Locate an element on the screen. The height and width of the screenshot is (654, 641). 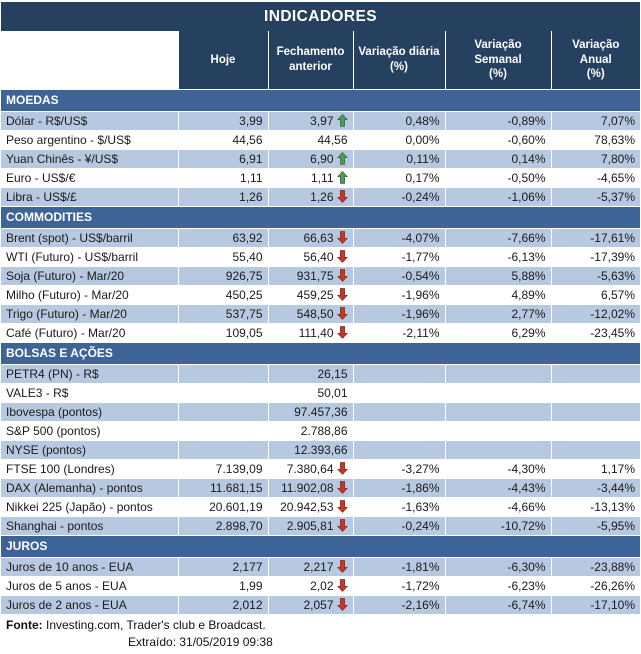
cell-variacao-anual: -17,61% is located at coordinates (595, 238).